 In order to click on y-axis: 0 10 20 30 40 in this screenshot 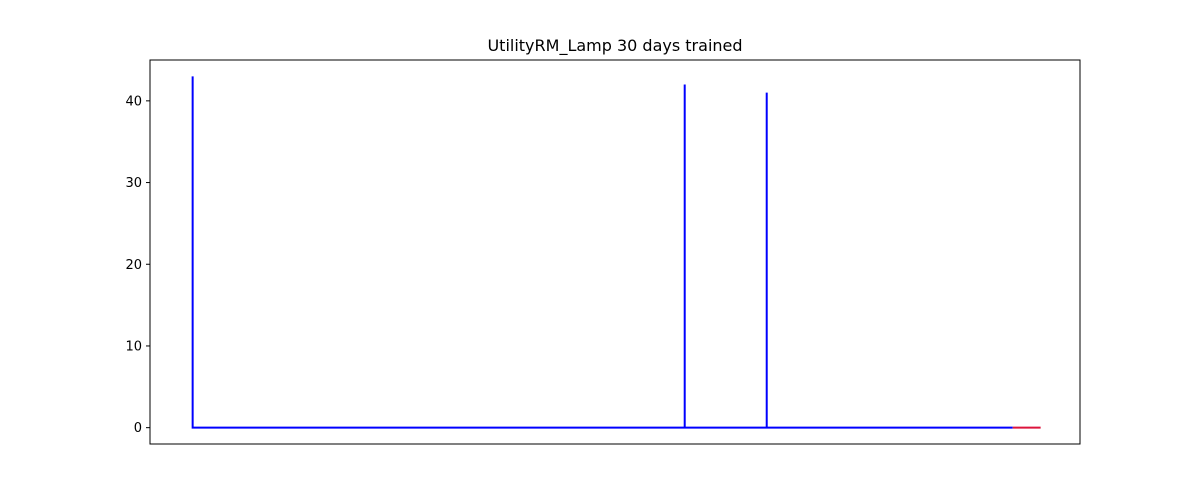, I will do `click(137, 265)`.